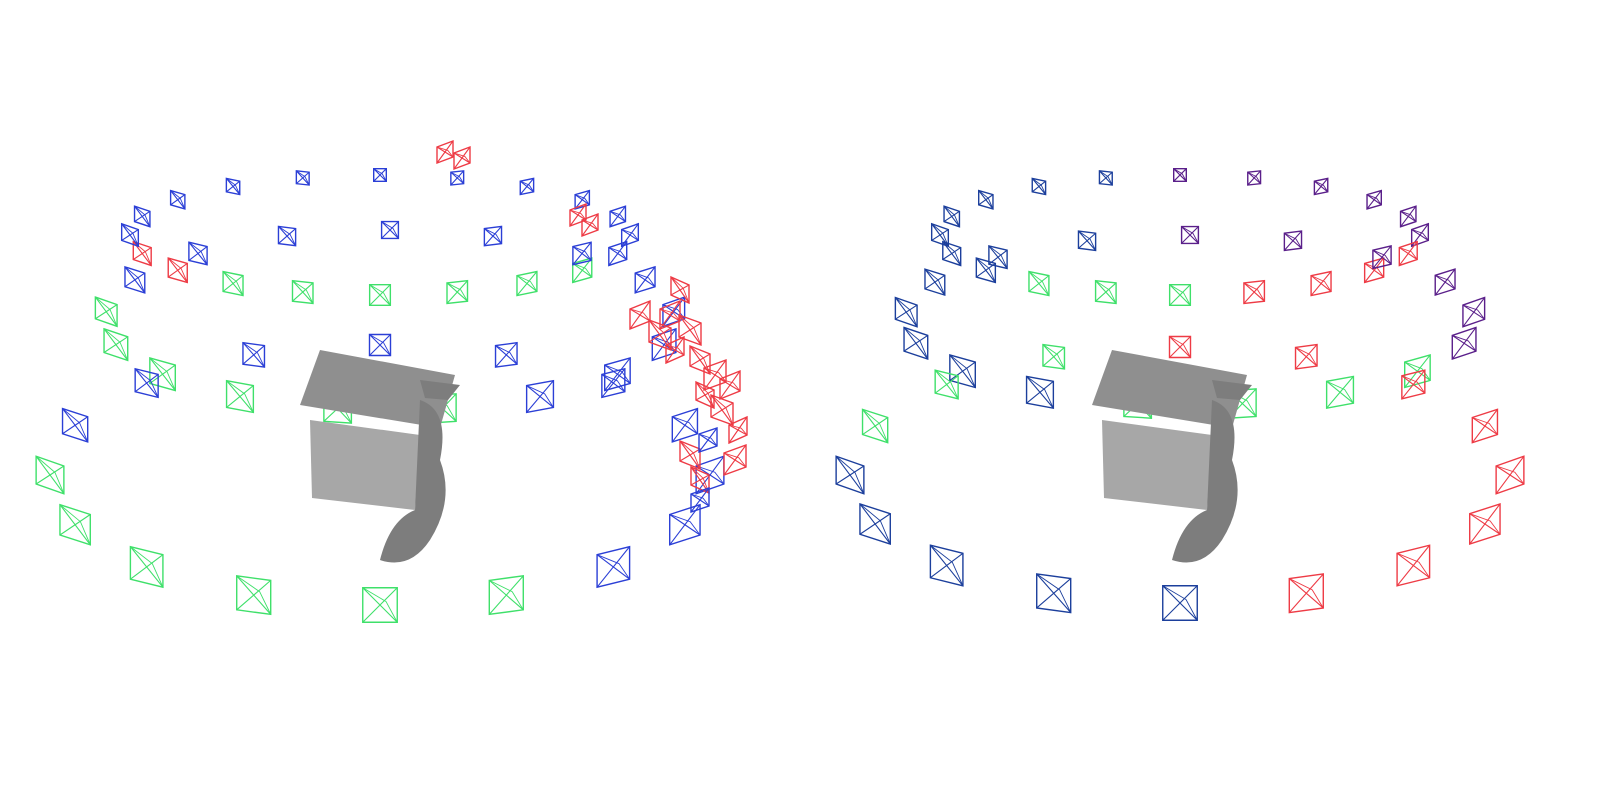 The height and width of the screenshot is (800, 1600). I want to click on left-house-model, so click(380, 456).